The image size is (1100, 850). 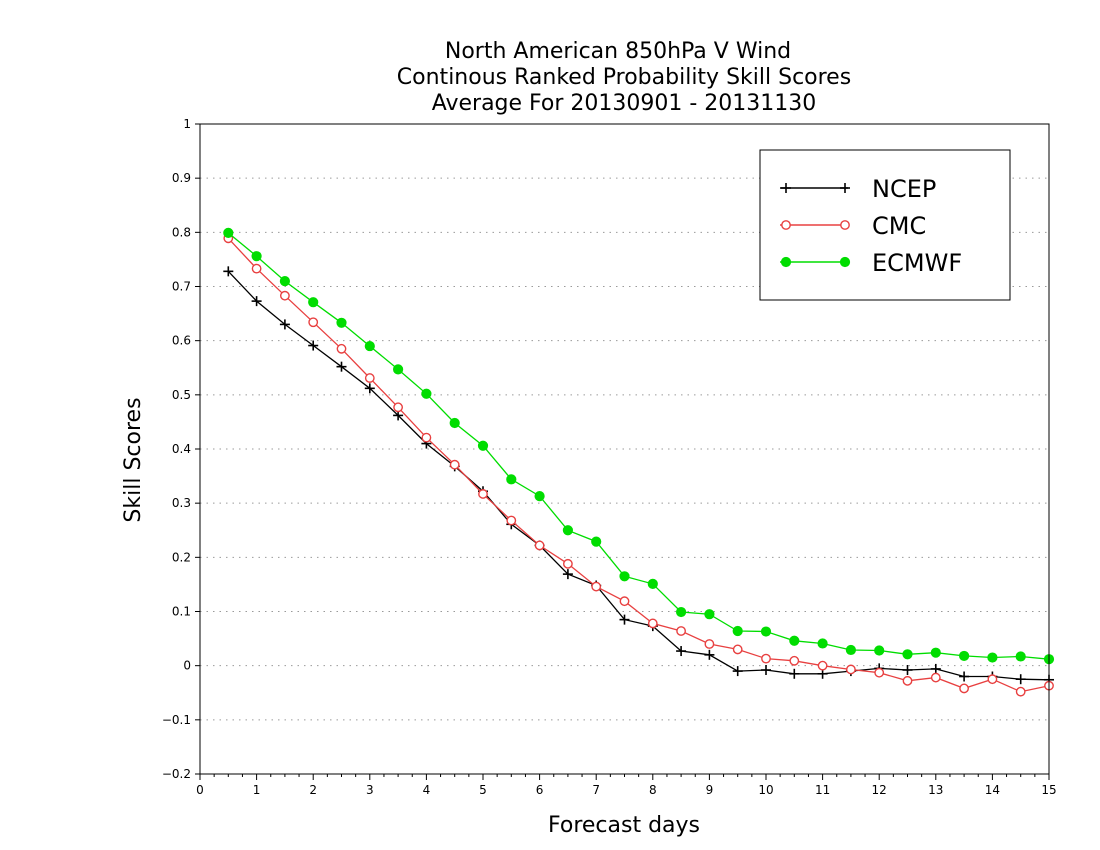 What do you see at coordinates (853, 226) in the screenshot?
I see `legend-item-cmc: CMC` at bounding box center [853, 226].